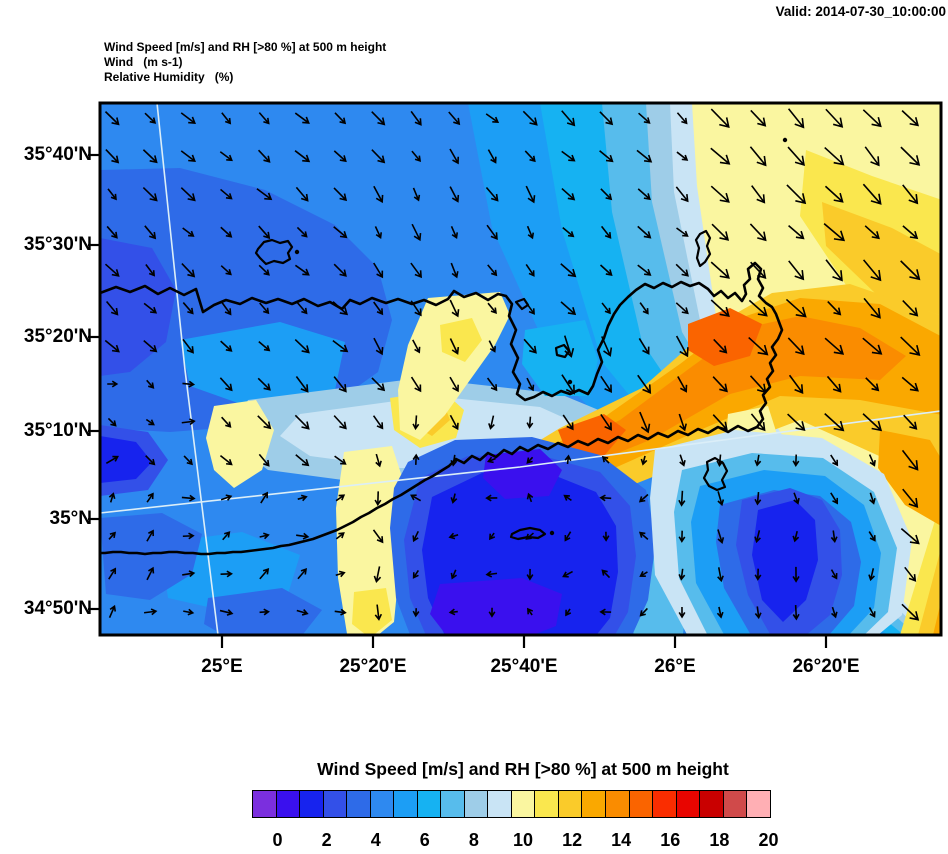 Image resolution: width=948 pixels, height=854 pixels. I want to click on colorbar, so click(511, 804).